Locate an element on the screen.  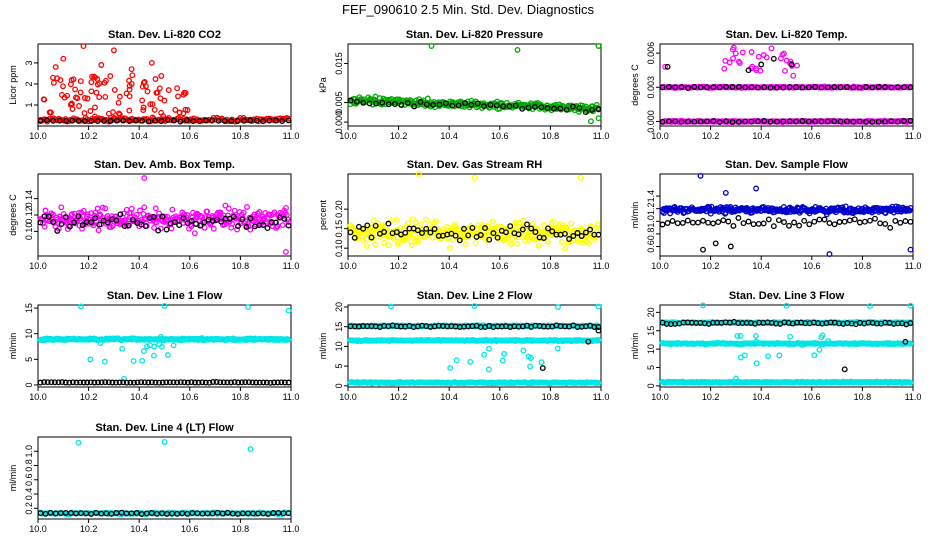
y-tick-label: 0.006 is located at coordinates (651, 53).